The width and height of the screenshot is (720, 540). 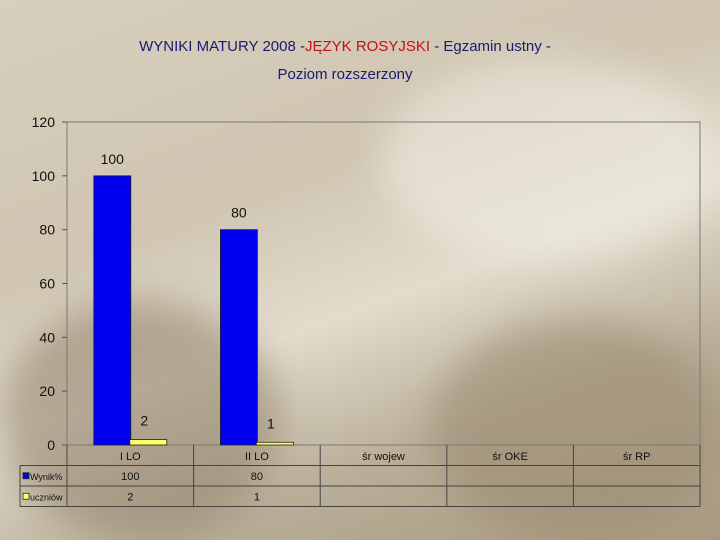 I want to click on y-tick-label: 40, so click(x=47, y=337).